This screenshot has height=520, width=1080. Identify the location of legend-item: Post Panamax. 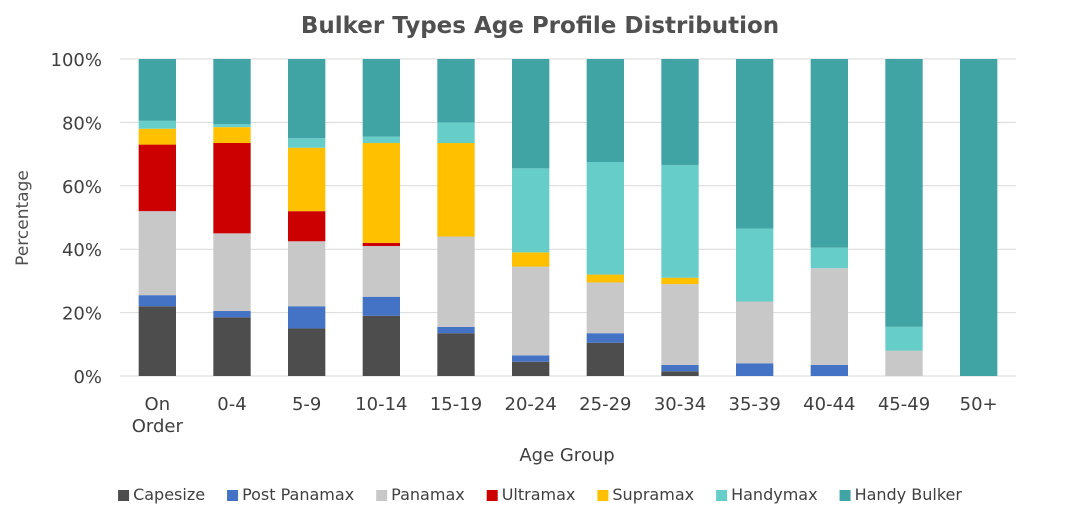
(290, 494).